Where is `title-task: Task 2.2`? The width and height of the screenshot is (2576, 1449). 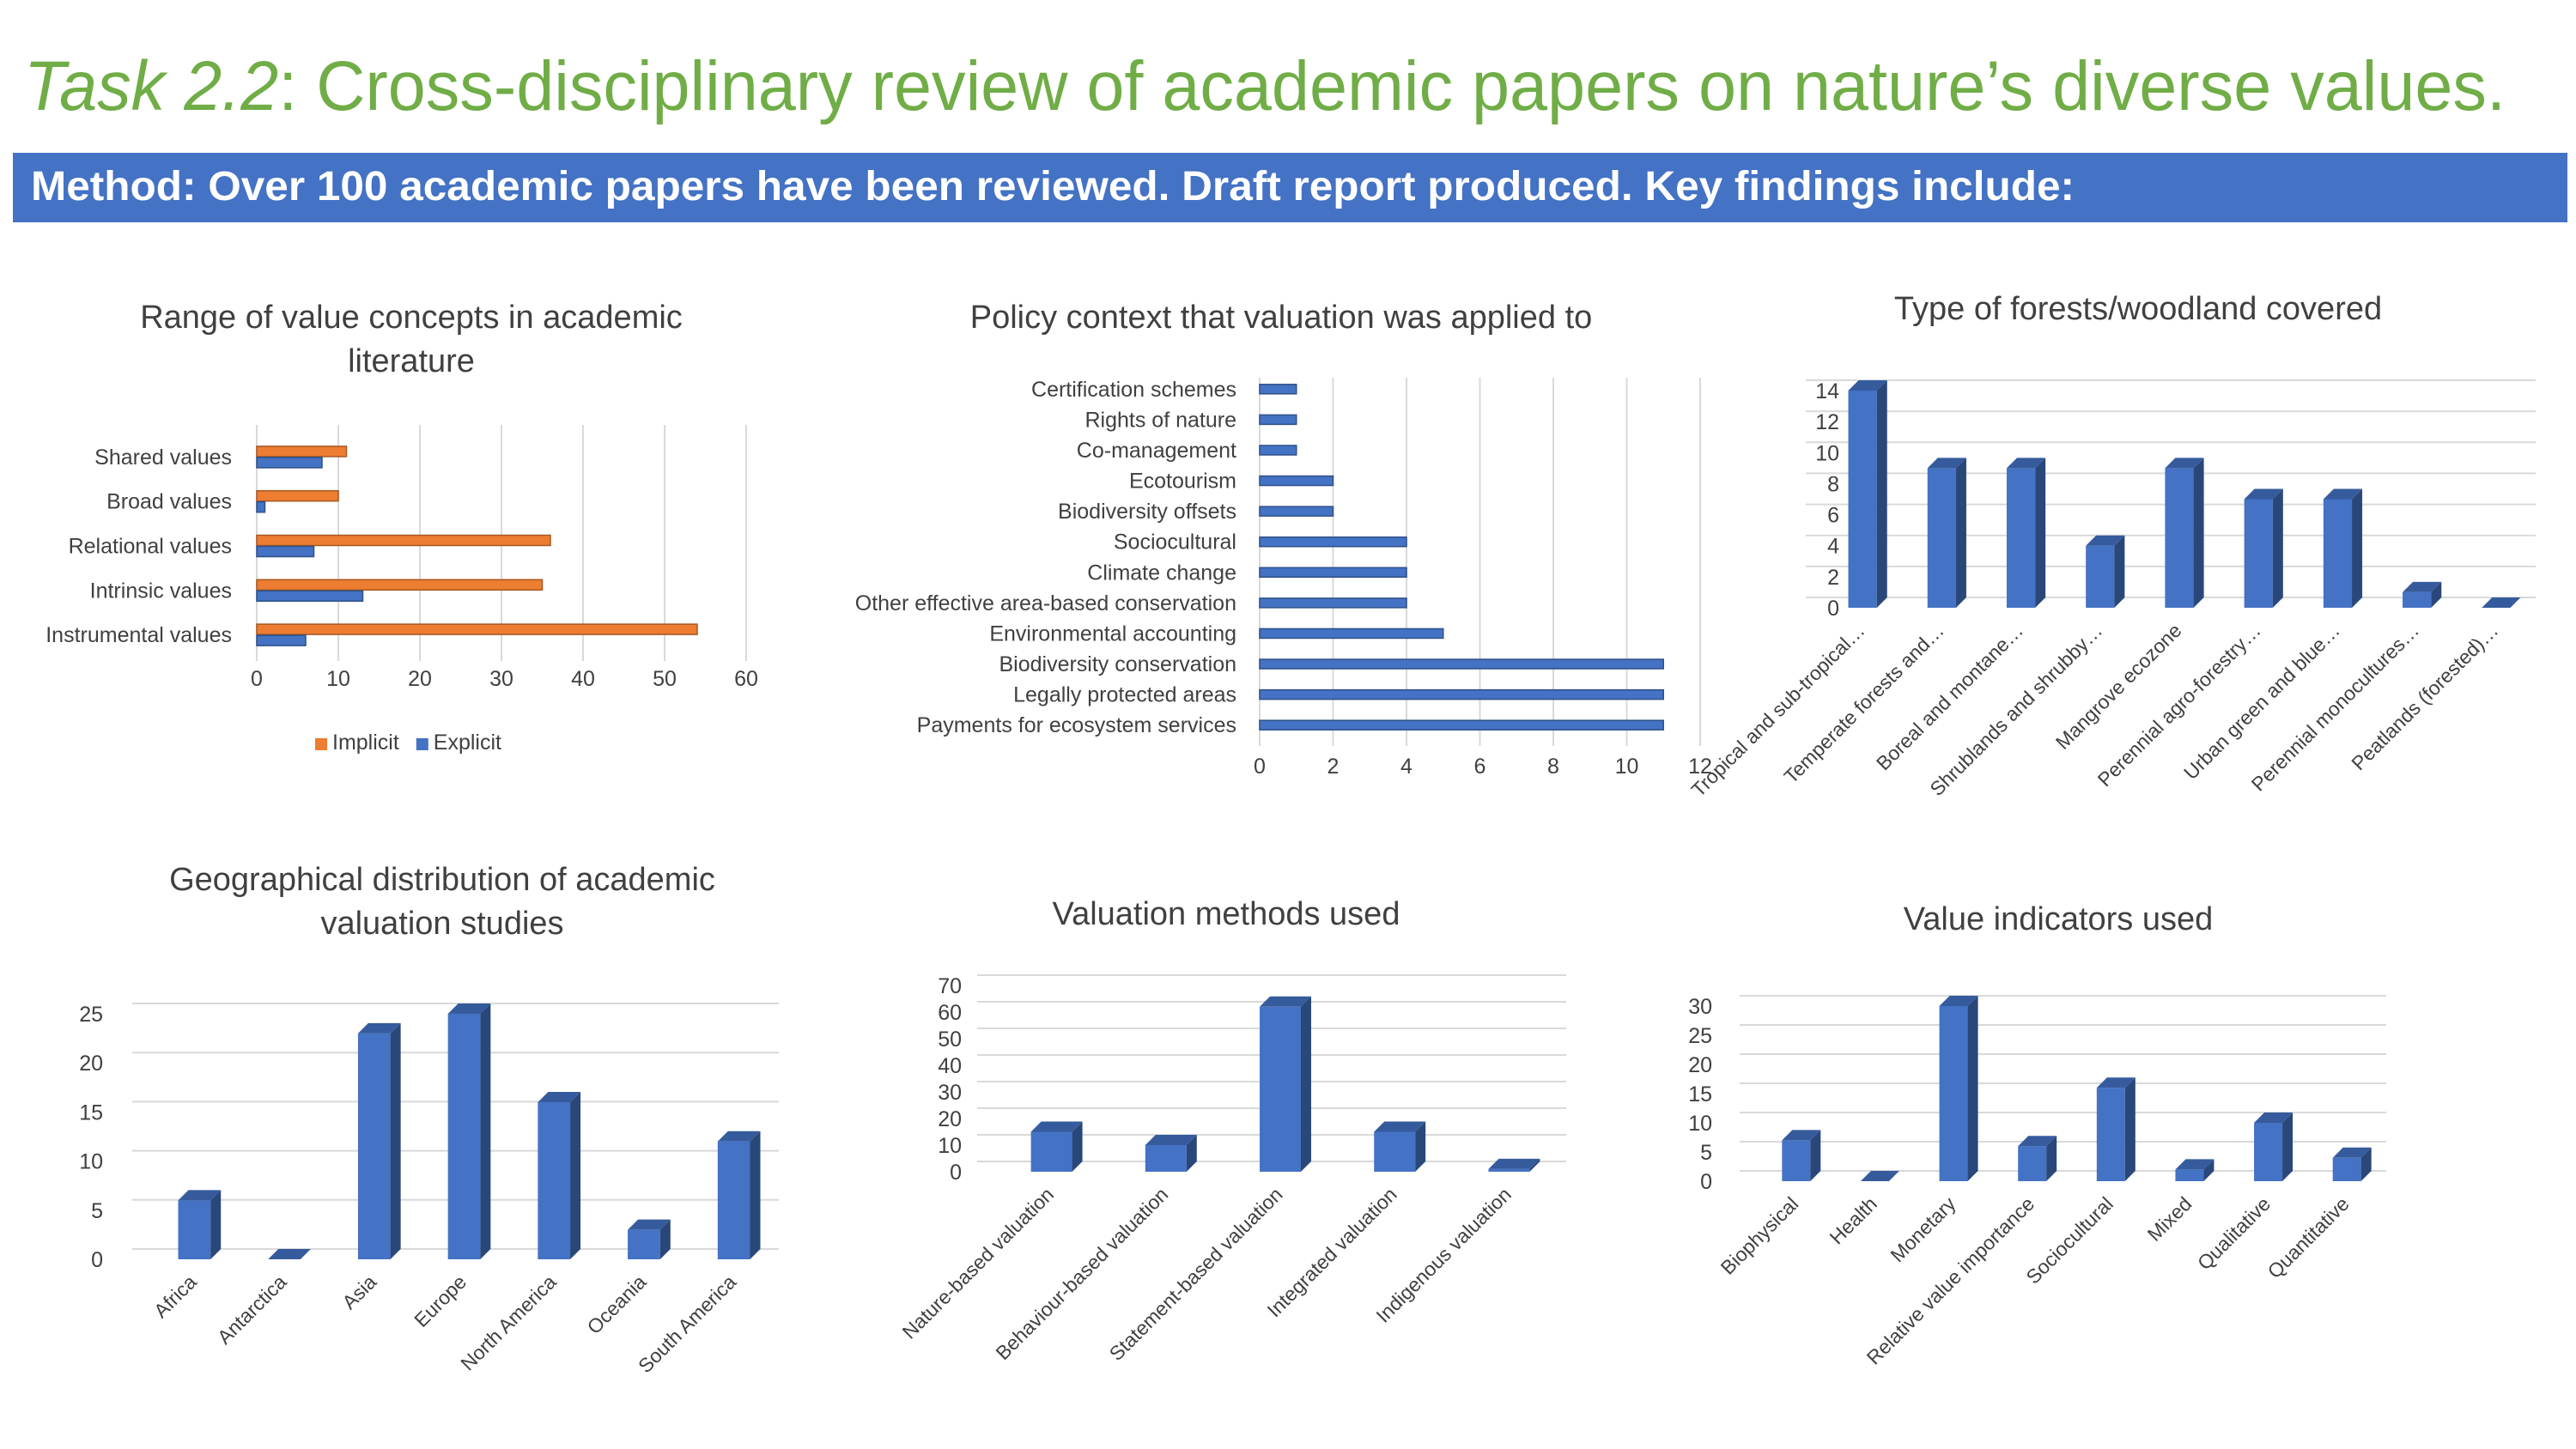 title-task: Task 2.2 is located at coordinates (151, 86).